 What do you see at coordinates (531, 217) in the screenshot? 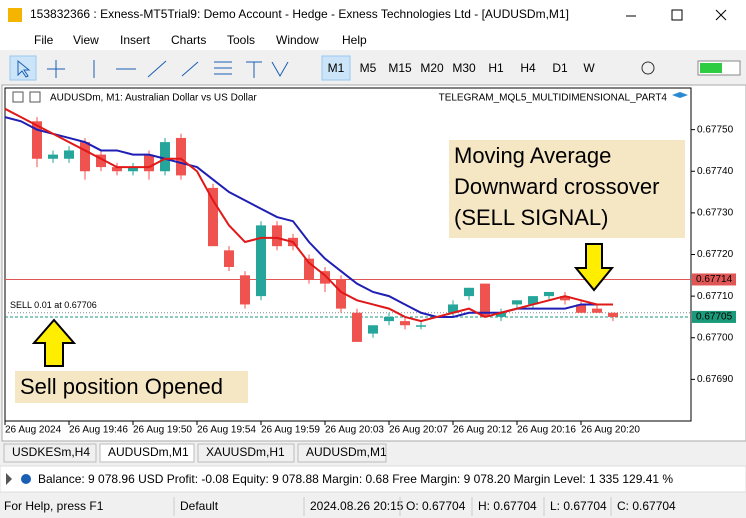
I see `annotation-text: (SELL SIGNAL)` at bounding box center [531, 217].